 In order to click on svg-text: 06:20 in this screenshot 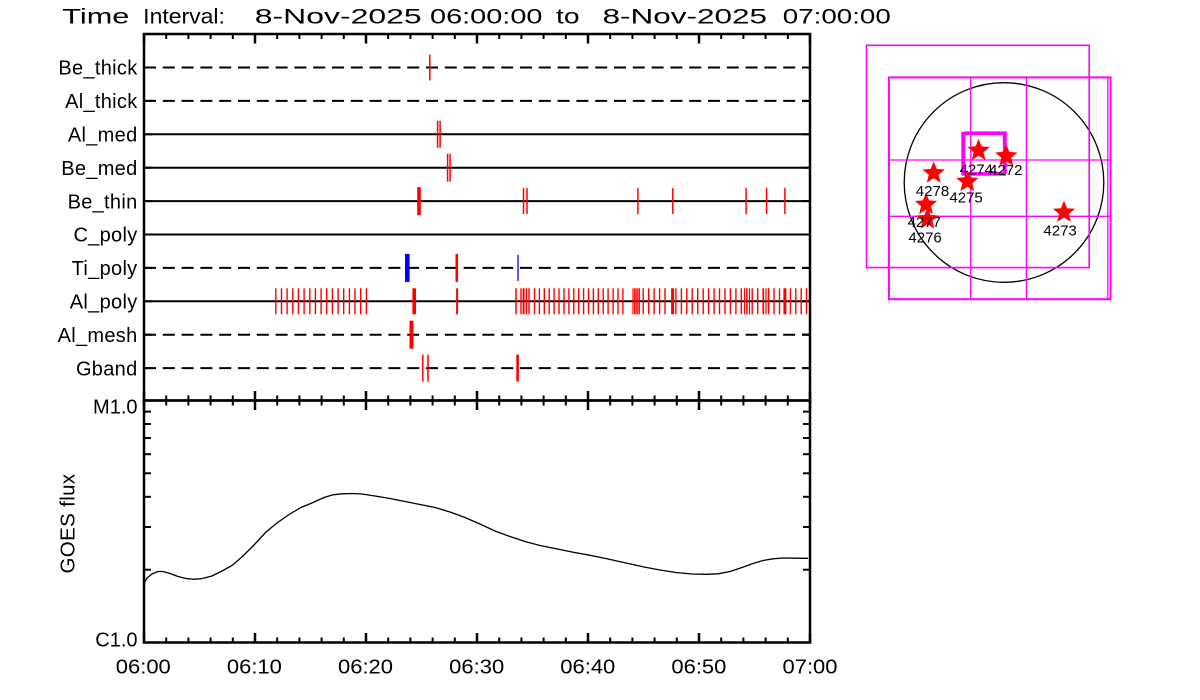, I will do `click(365, 668)`.